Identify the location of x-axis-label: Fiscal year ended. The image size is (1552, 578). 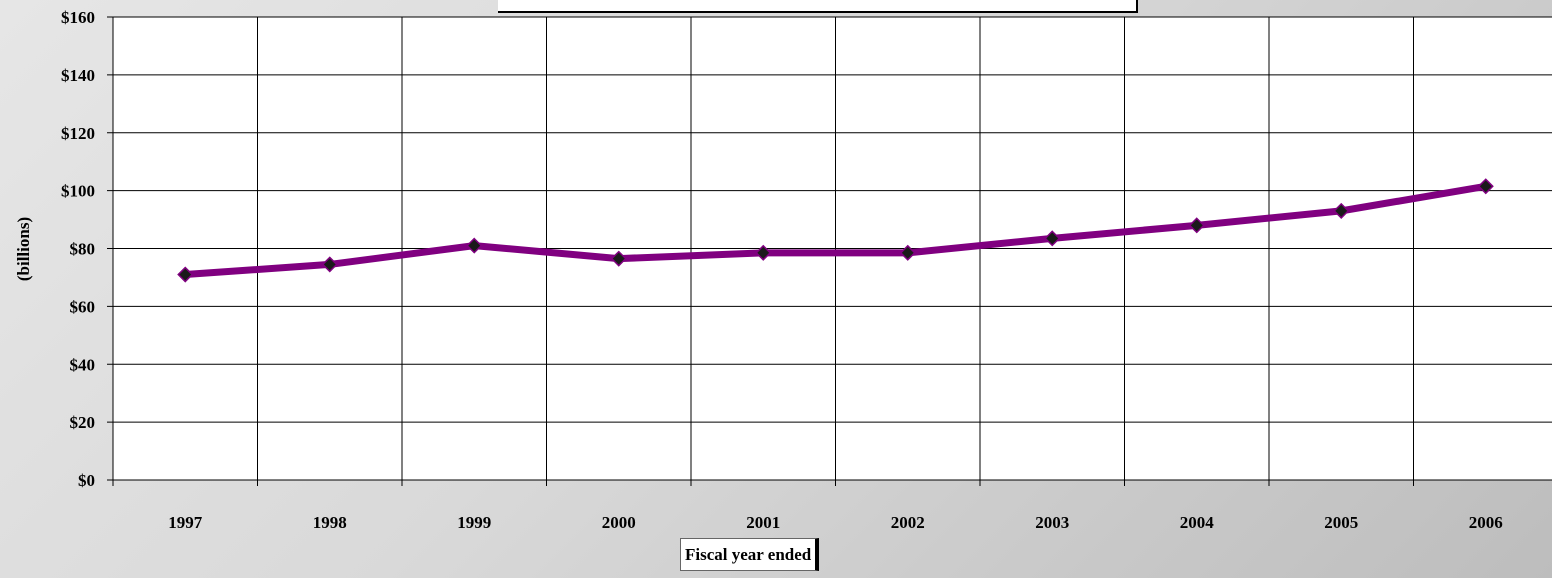
(750, 554).